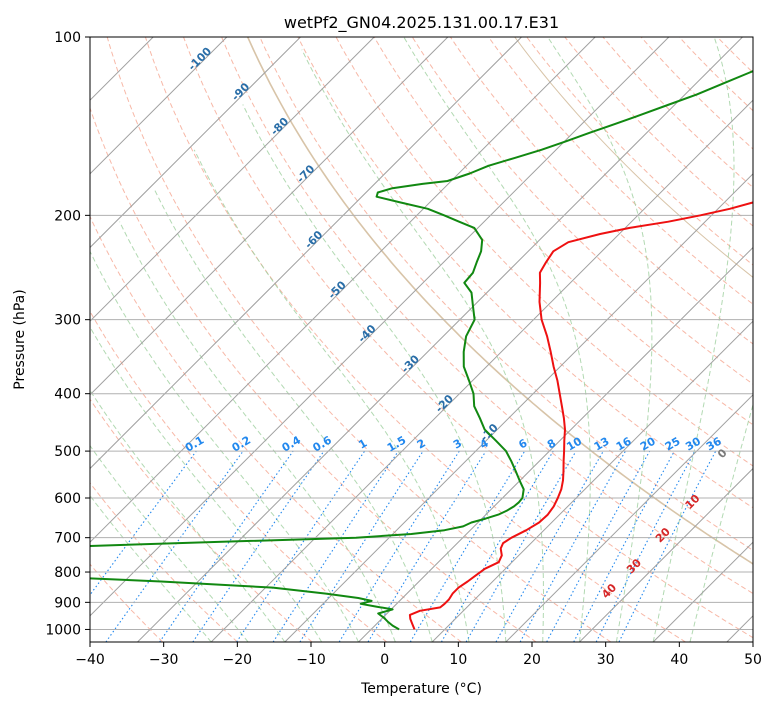 The height and width of the screenshot is (708, 775). Describe the element at coordinates (634, 566) in the screenshot. I see `wetbulb-label: 30` at that location.